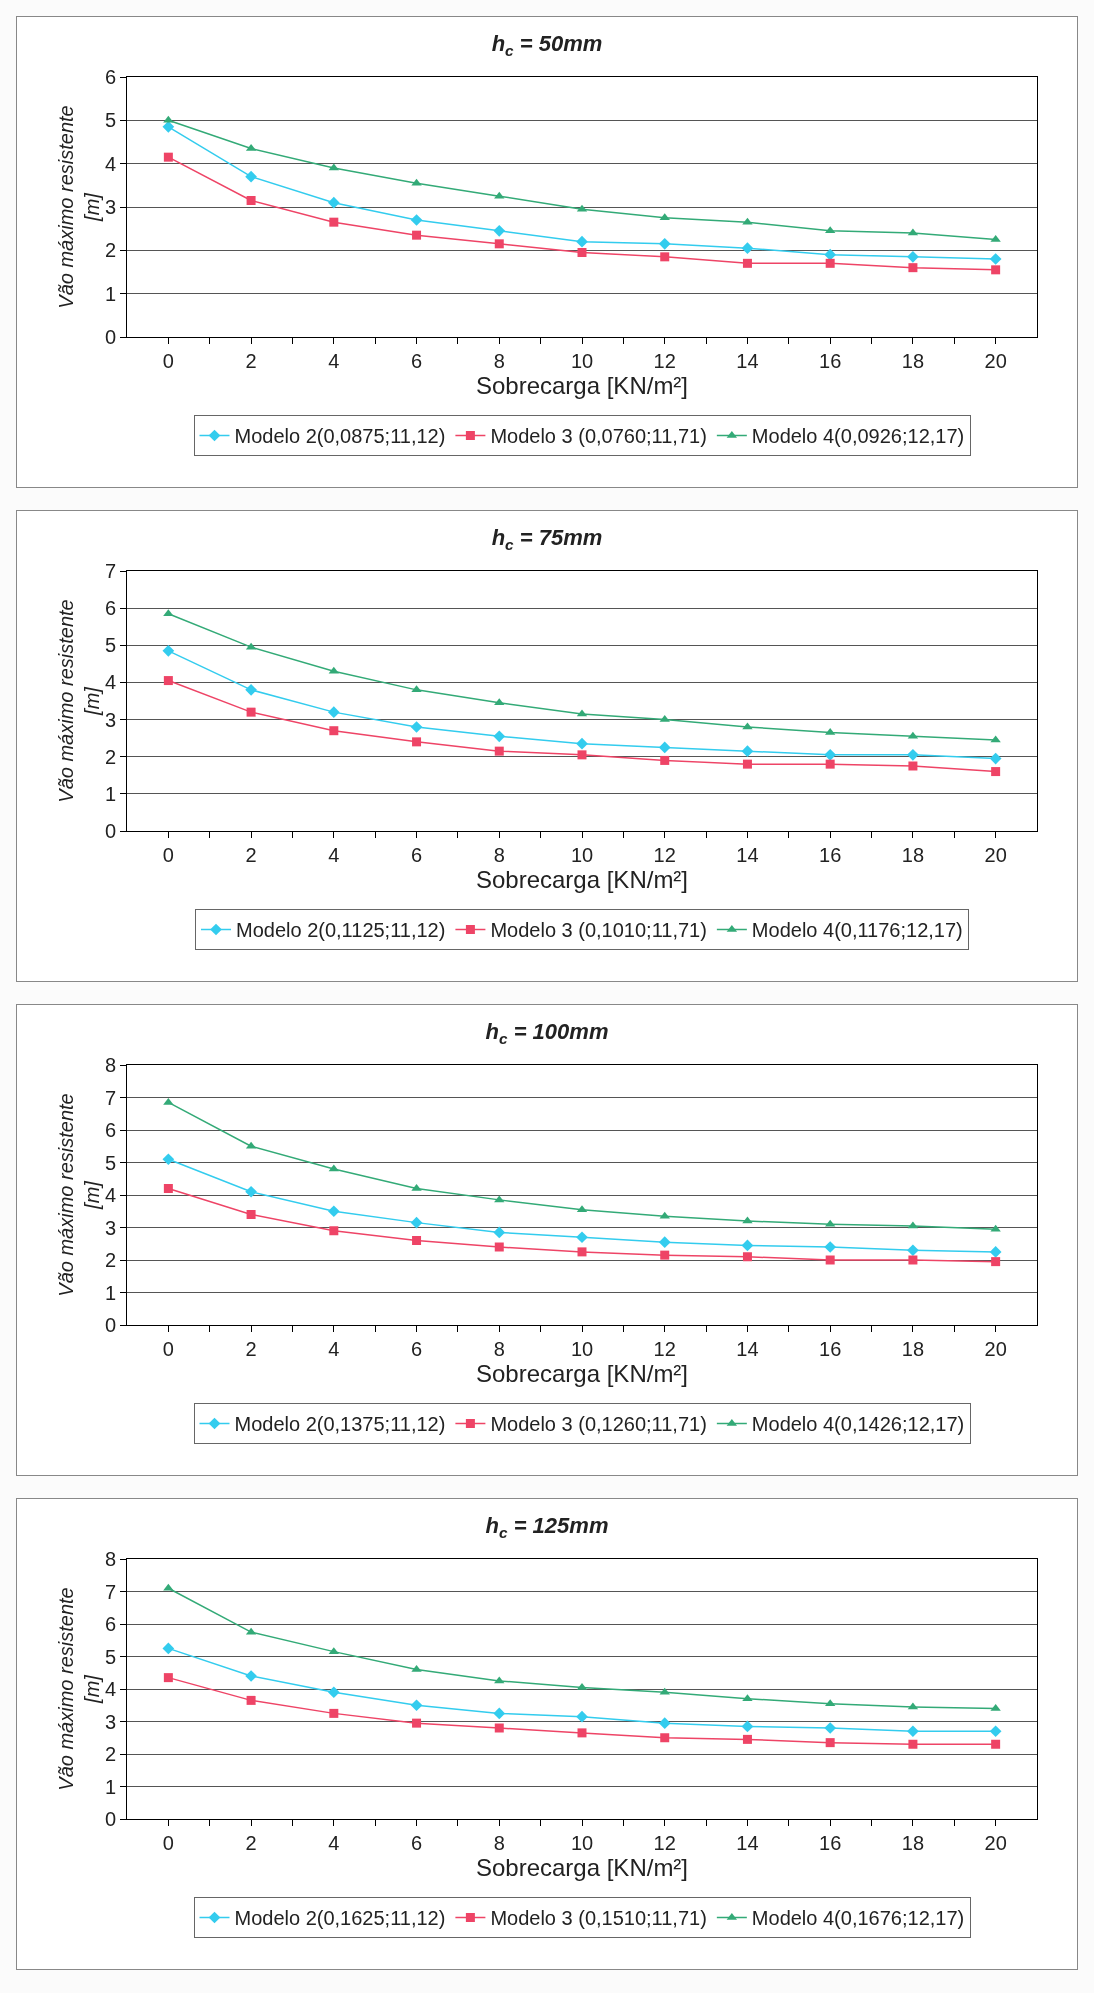 Image resolution: width=1094 pixels, height=1993 pixels. Describe the element at coordinates (168, 361) in the screenshot. I see `x-tick-label: 0` at that location.